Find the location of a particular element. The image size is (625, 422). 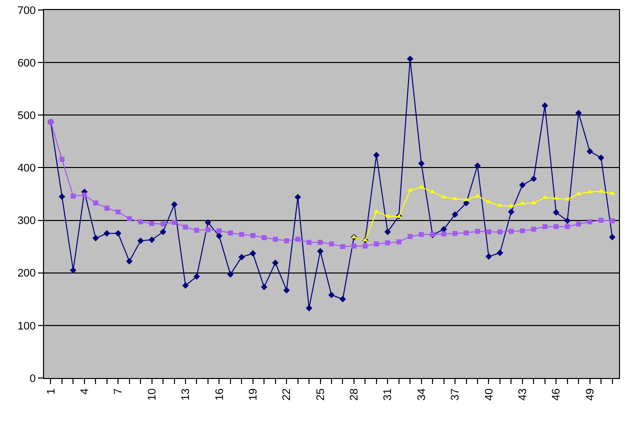

x-tick-label: 28 is located at coordinates (354, 394).